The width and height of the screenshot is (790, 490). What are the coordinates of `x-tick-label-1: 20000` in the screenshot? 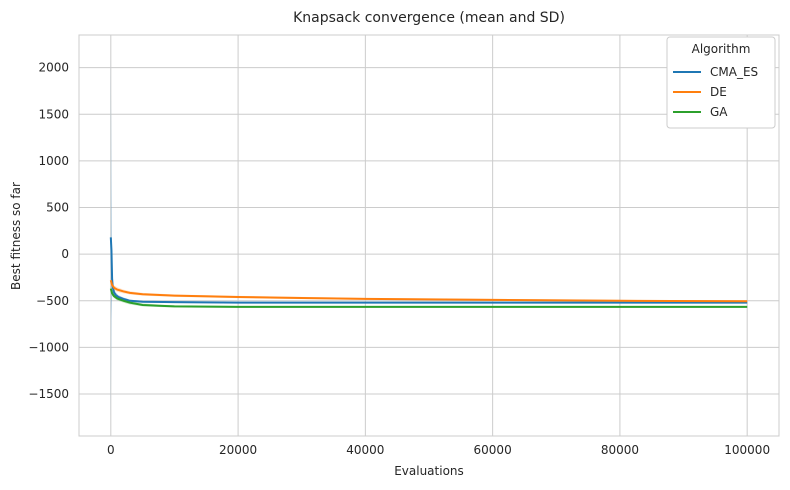 It's located at (238, 450).